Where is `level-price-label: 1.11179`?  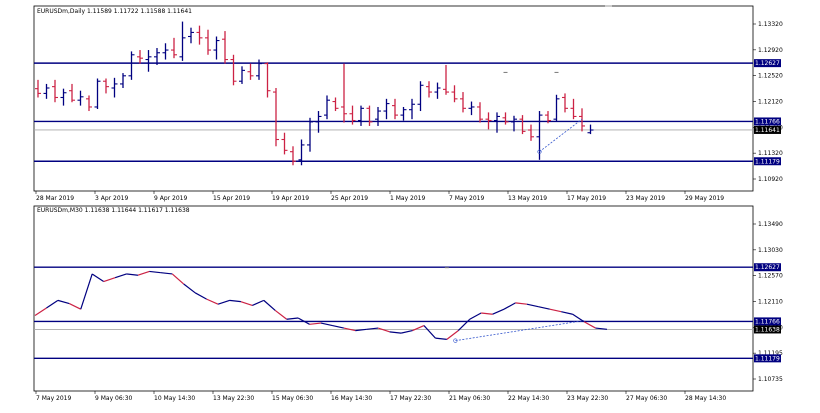
level-price-label: 1.11179 is located at coordinates (767, 358).